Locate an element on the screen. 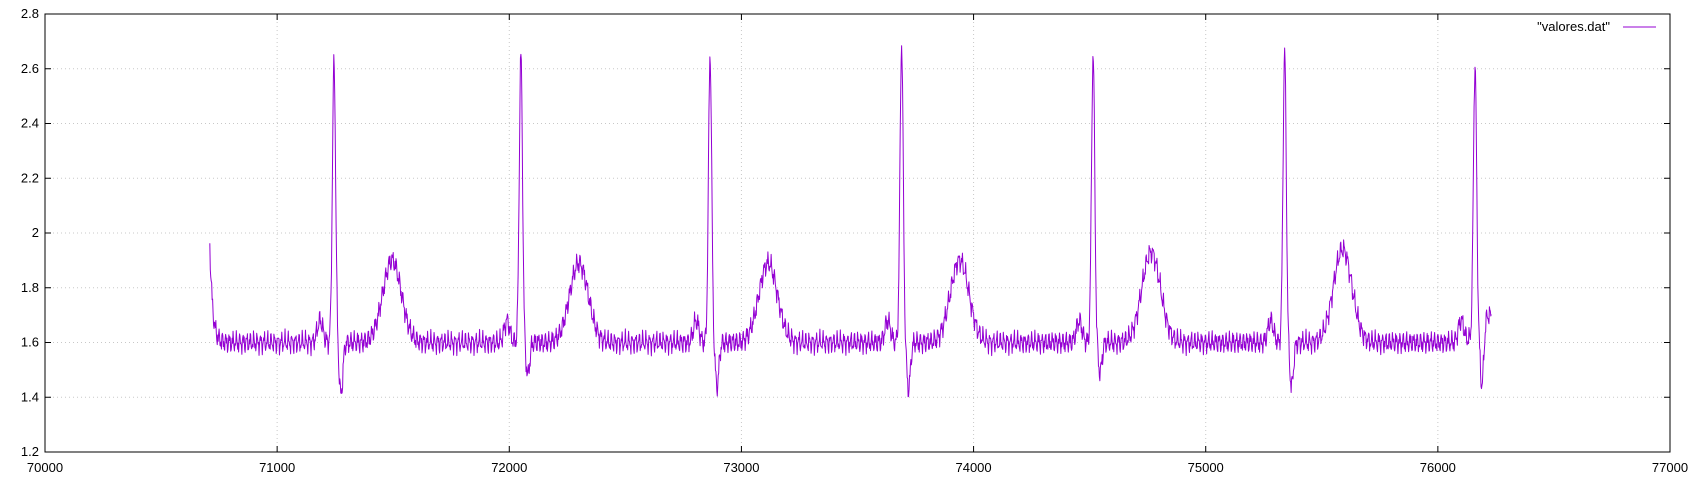 The image size is (1691, 480). x-tick-label: 72000 is located at coordinates (509, 467).